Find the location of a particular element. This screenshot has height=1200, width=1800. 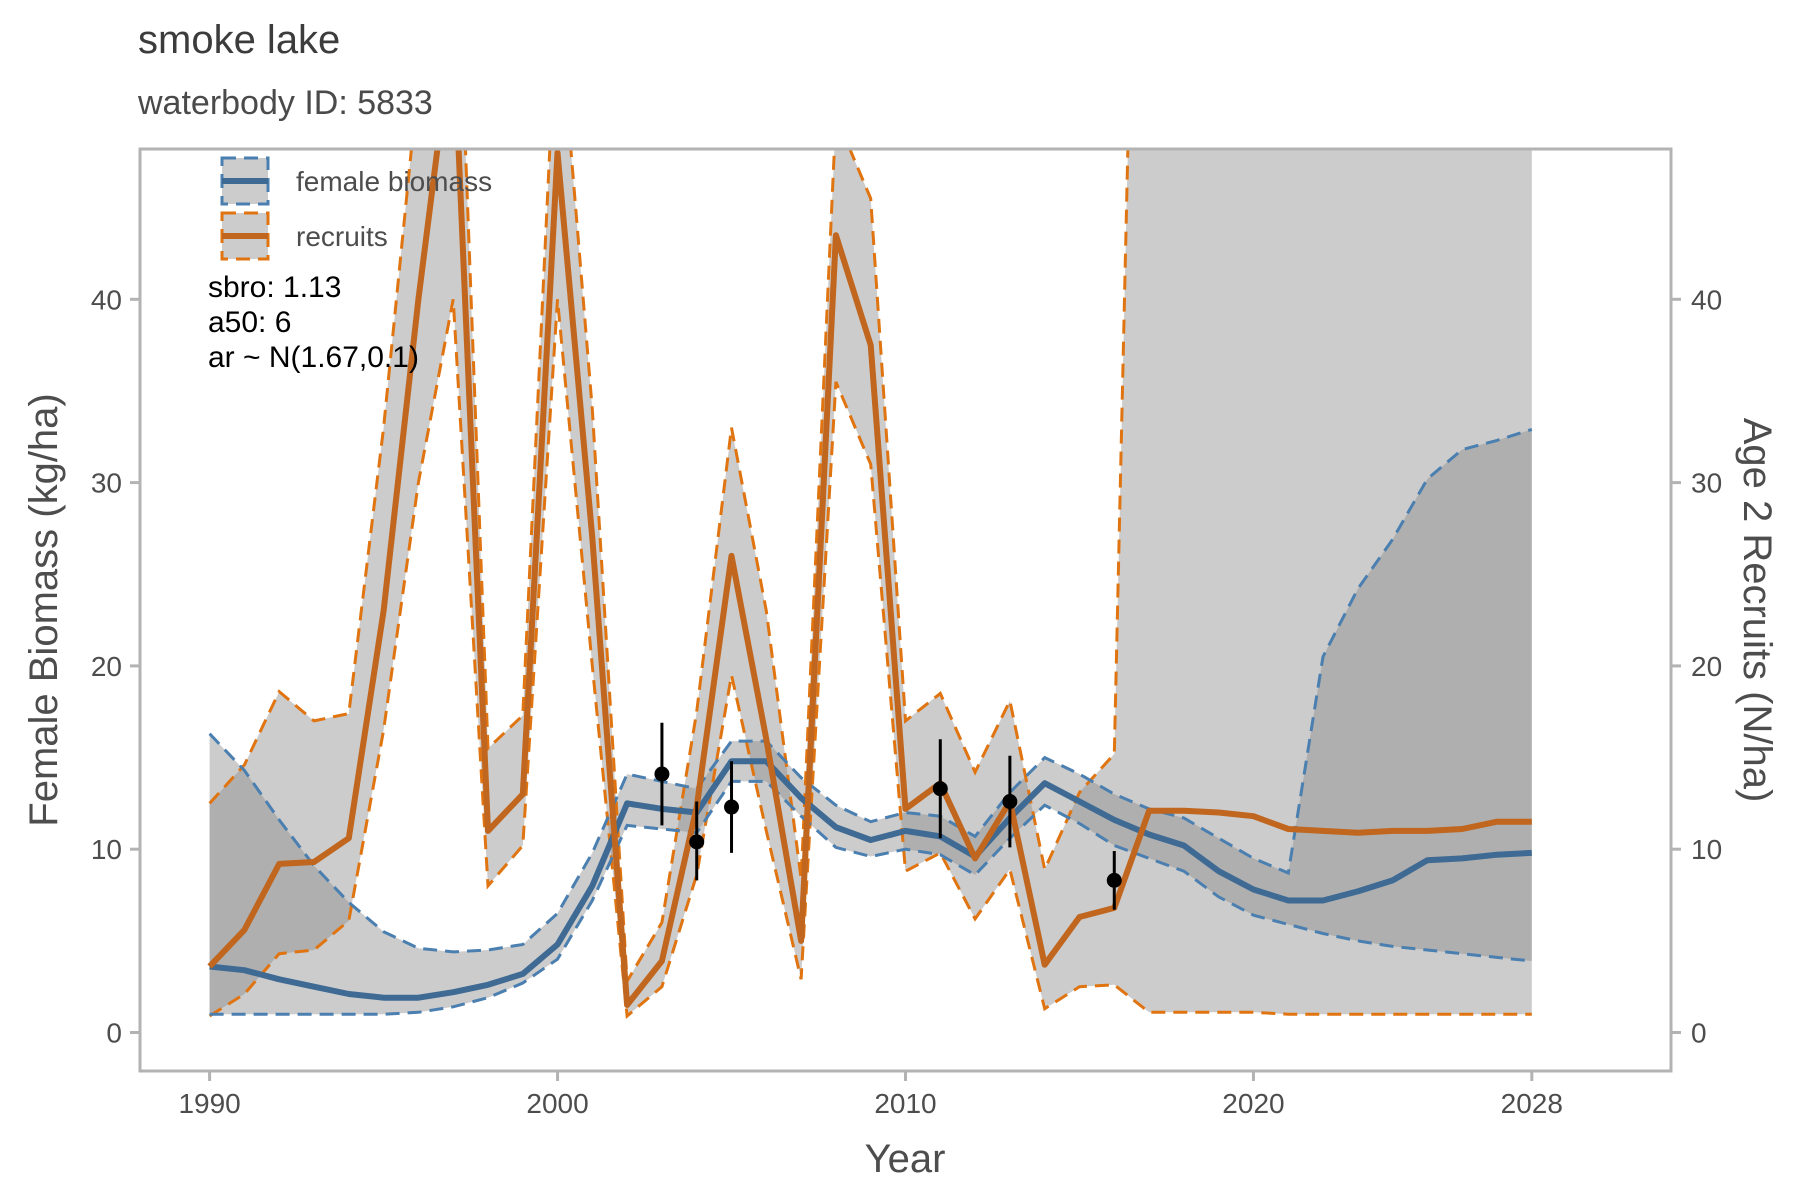

observed-points is located at coordinates (888, 816).